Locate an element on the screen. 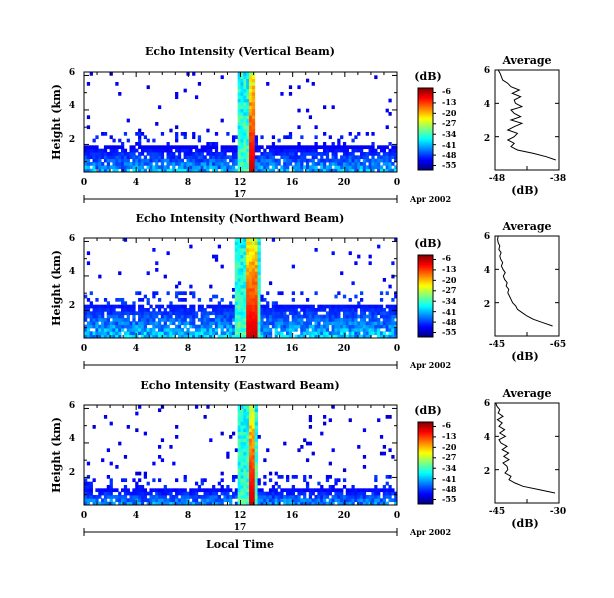 The width and height of the screenshot is (614, 598). x-tick: 8 is located at coordinates (188, 183).